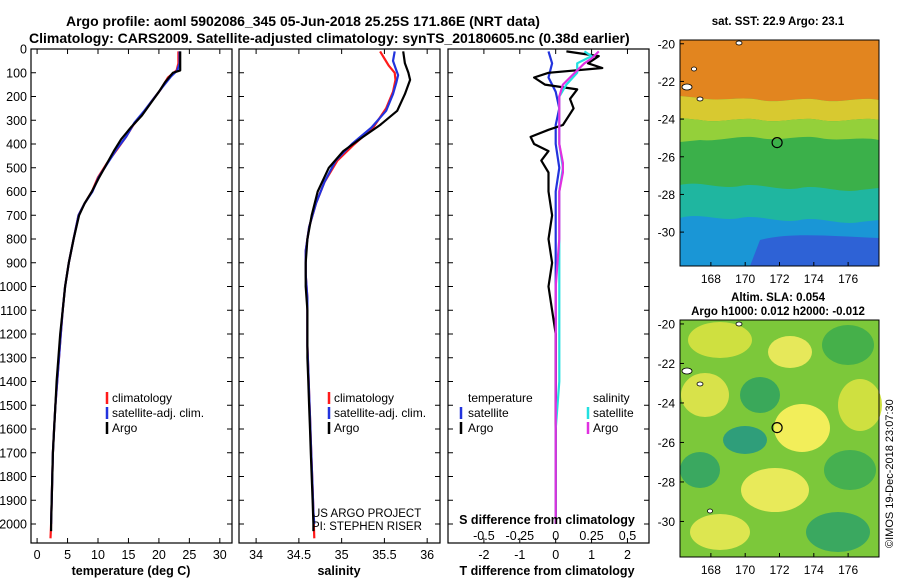  What do you see at coordinates (611, 398) in the screenshot?
I see `legend-title-salinity: salinity` at bounding box center [611, 398].